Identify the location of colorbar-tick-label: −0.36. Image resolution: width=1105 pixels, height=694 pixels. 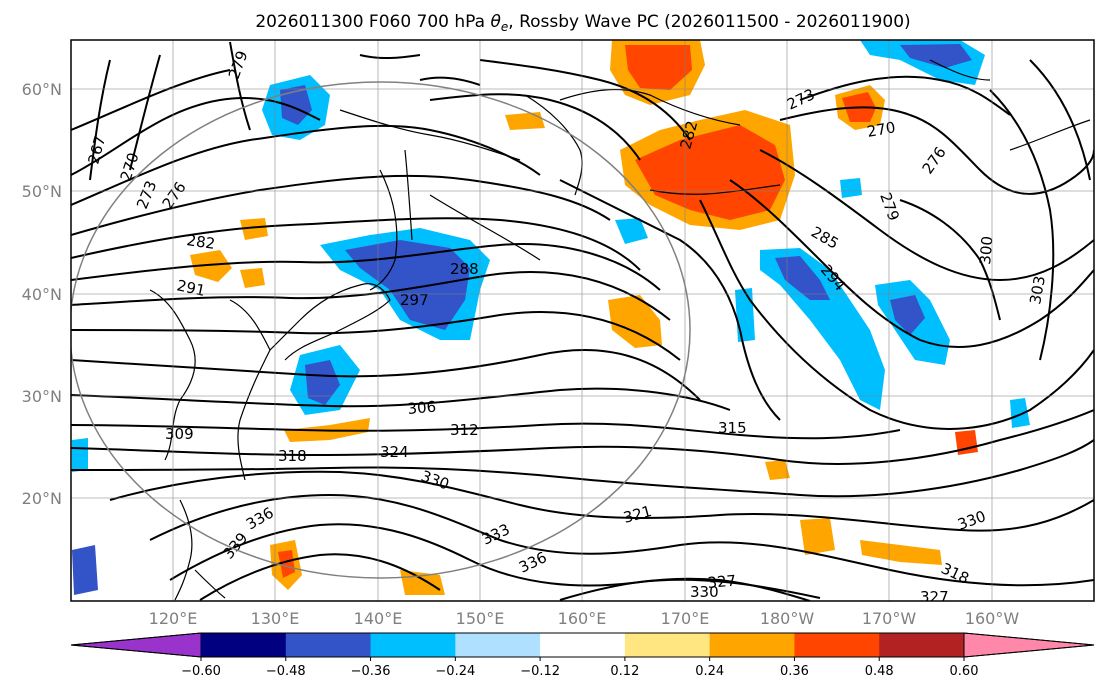
(371, 671).